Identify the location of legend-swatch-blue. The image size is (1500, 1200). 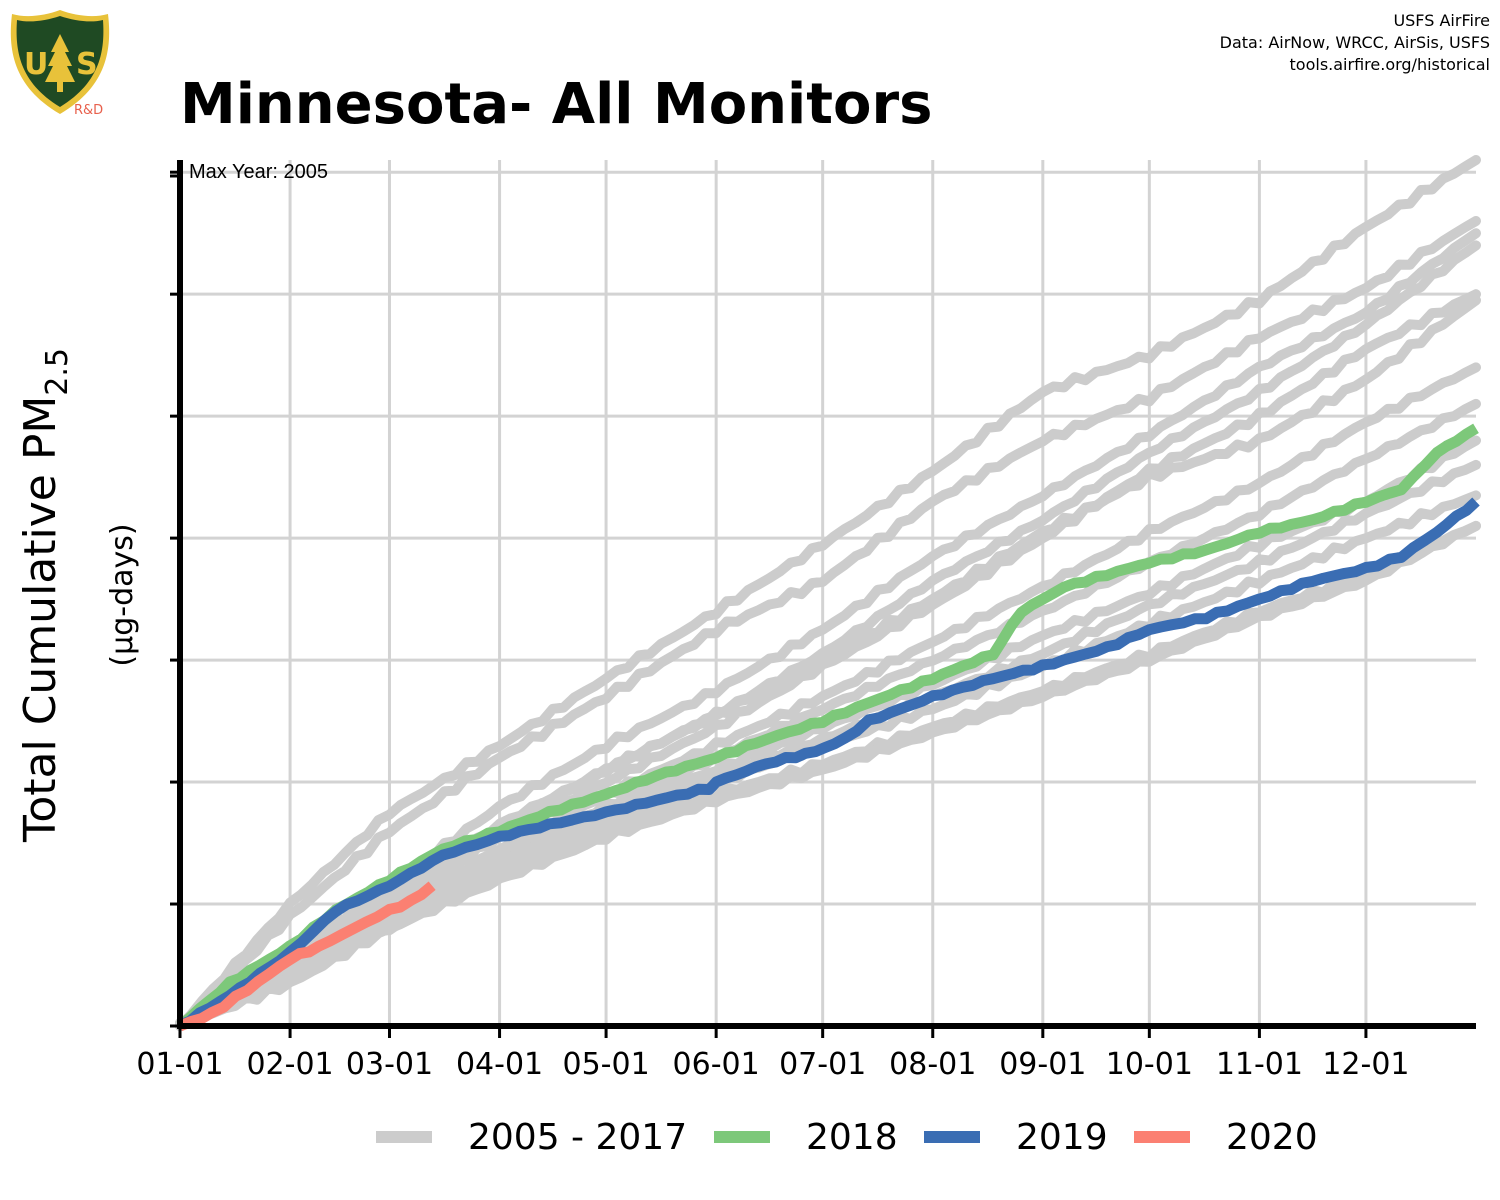
(952, 1137).